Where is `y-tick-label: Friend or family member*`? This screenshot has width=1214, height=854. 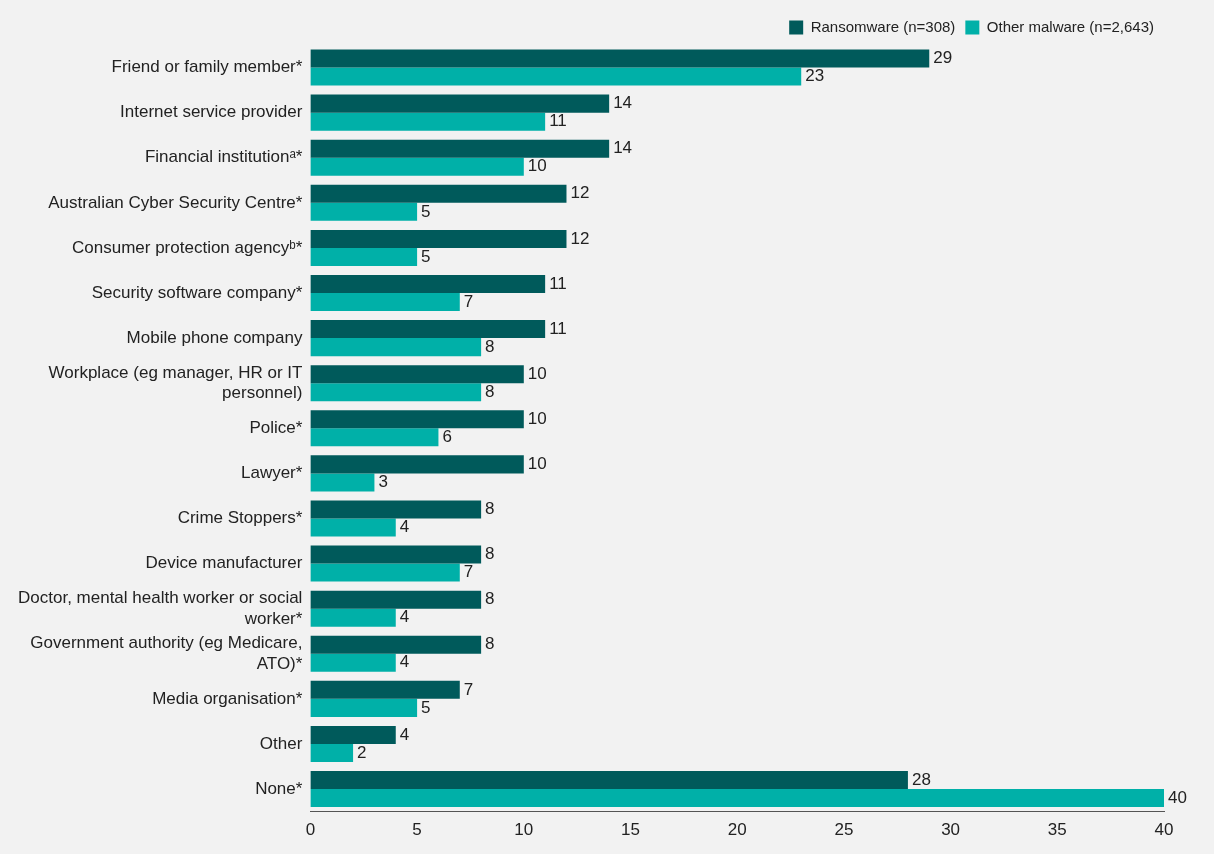
y-tick-label: Friend or family member* is located at coordinates (207, 67).